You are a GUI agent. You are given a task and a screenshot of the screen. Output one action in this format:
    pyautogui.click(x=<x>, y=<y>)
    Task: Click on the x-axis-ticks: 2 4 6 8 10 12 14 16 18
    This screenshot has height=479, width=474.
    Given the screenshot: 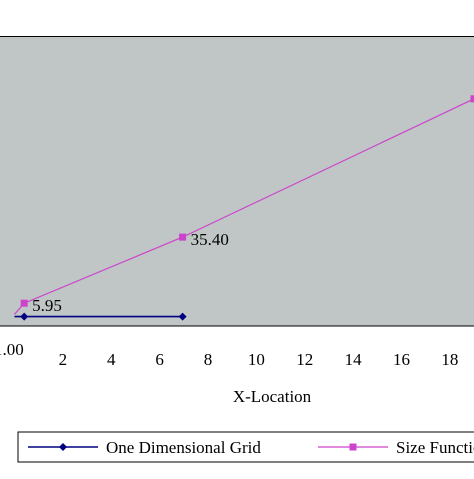 What is the action you would take?
    pyautogui.click(x=259, y=359)
    